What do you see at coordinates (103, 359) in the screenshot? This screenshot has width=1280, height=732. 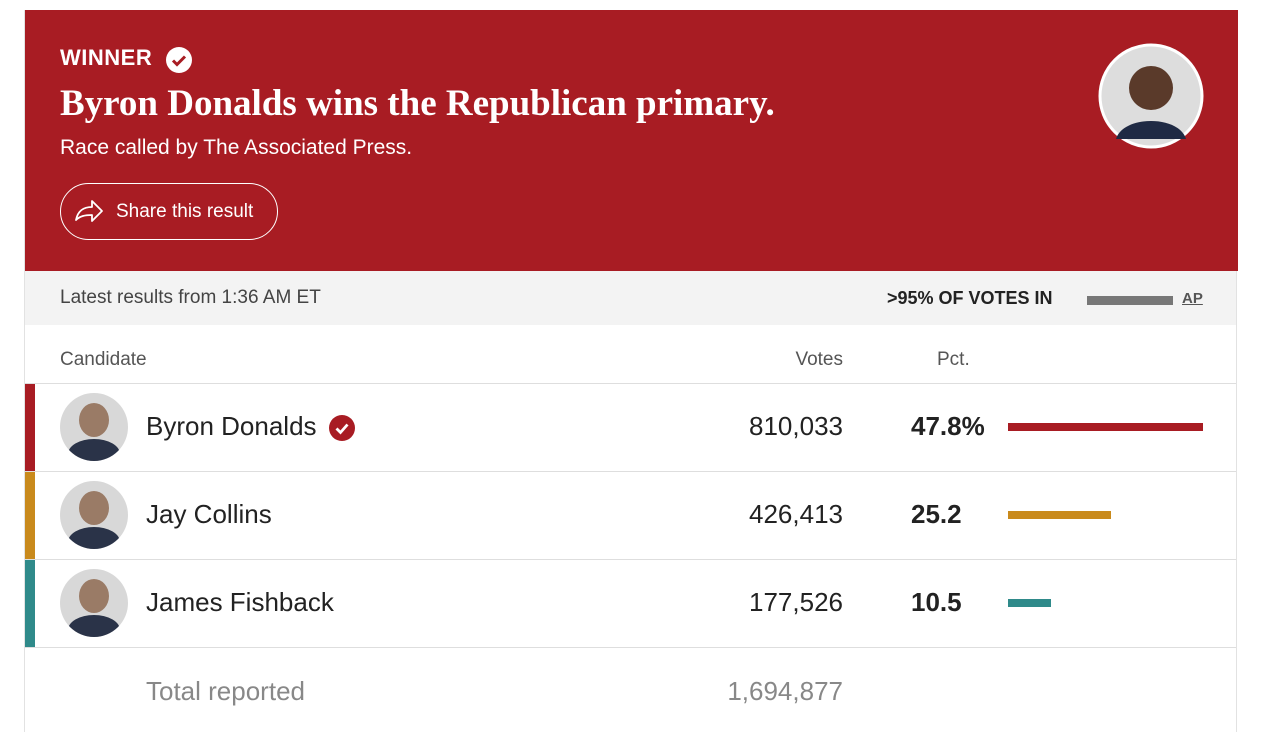 I see `header-candidate: Candidate` at bounding box center [103, 359].